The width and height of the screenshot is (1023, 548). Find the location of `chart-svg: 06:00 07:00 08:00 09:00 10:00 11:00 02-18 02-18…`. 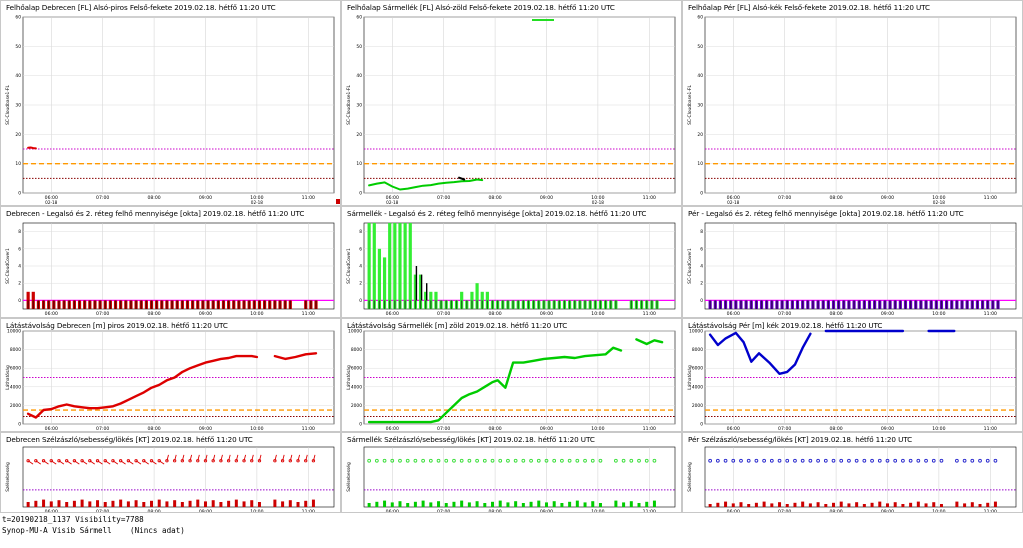

chart-svg: 06:00 07:00 08:00 09:00 10:00 11:00 02-18 02-18… is located at coordinates (852, 110).